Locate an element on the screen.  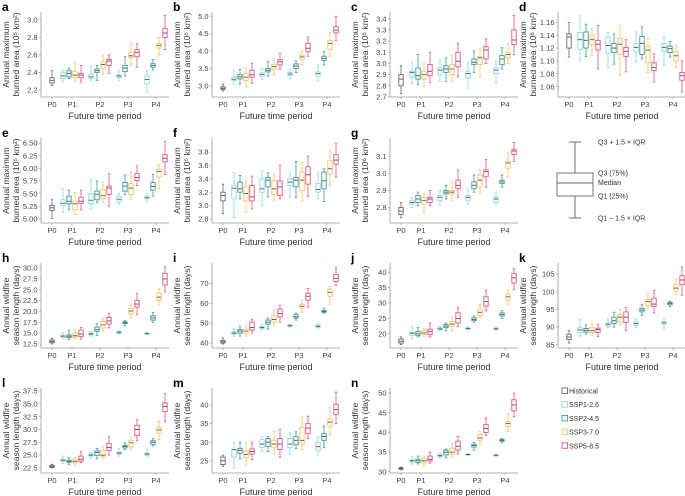
box-ssp370-P3 is located at coordinates (131, 185).